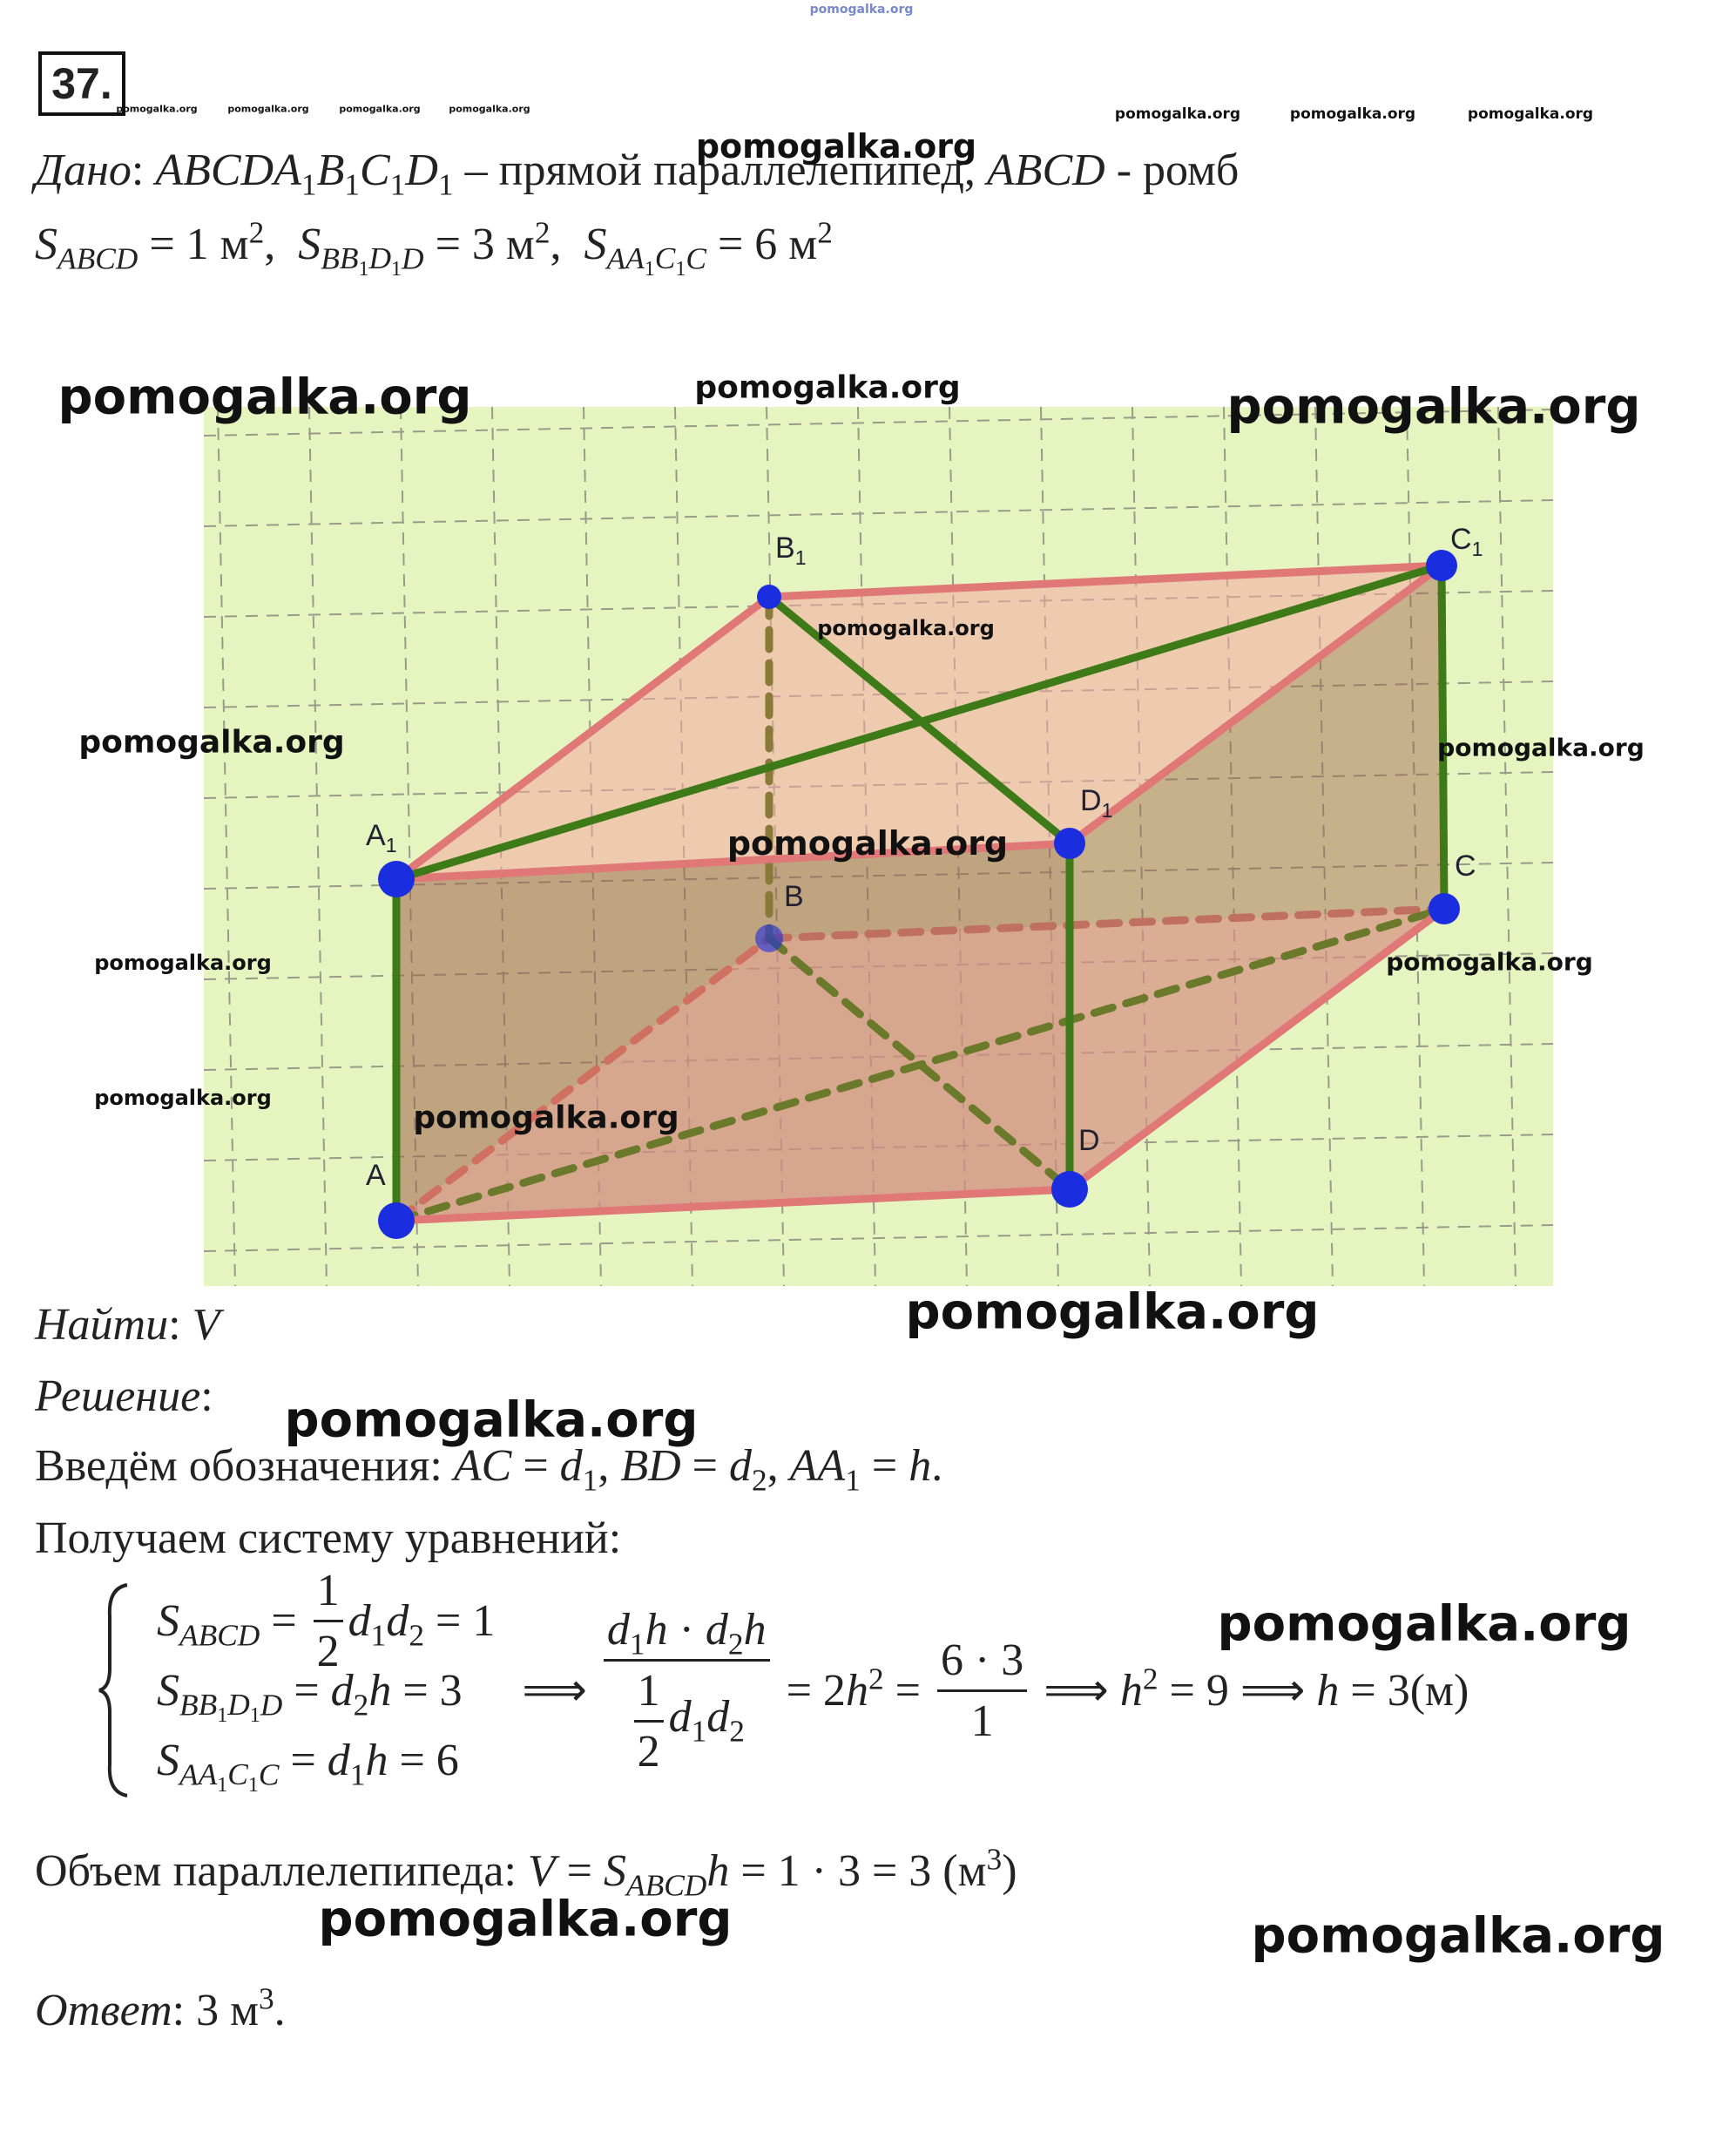  Describe the element at coordinates (482, 1466) in the screenshot. I see `math-token: AC` at that location.